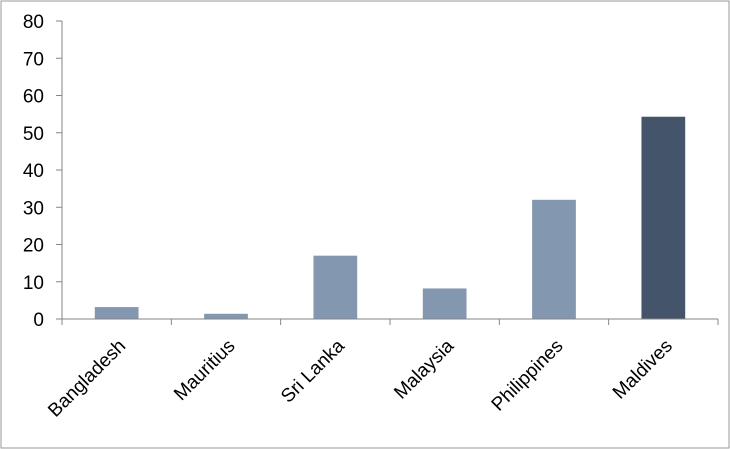 The image size is (730, 449). I want to click on bar-philippines, so click(554, 259).